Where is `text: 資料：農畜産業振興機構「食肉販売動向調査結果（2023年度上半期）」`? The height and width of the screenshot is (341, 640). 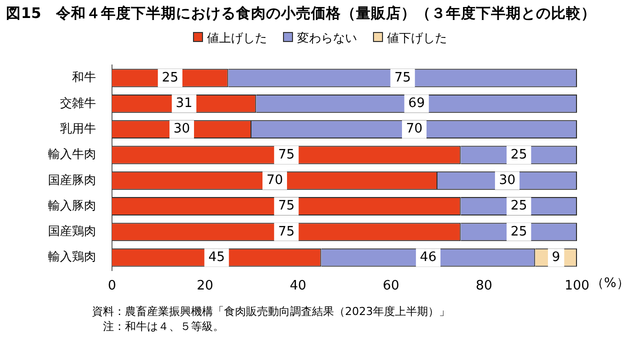
text: 資料：農畜産業振興機構「食肉販売動向調査結果（2023年度上半期）」 is located at coordinates (271, 311).